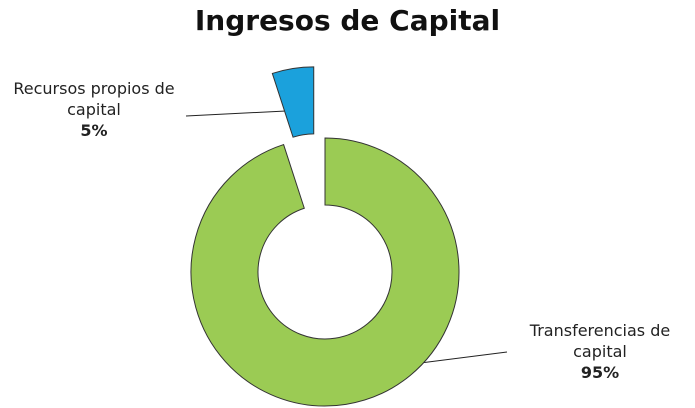  I want to click on slice-label: Transferencias de capital 95%, so click(600, 351).